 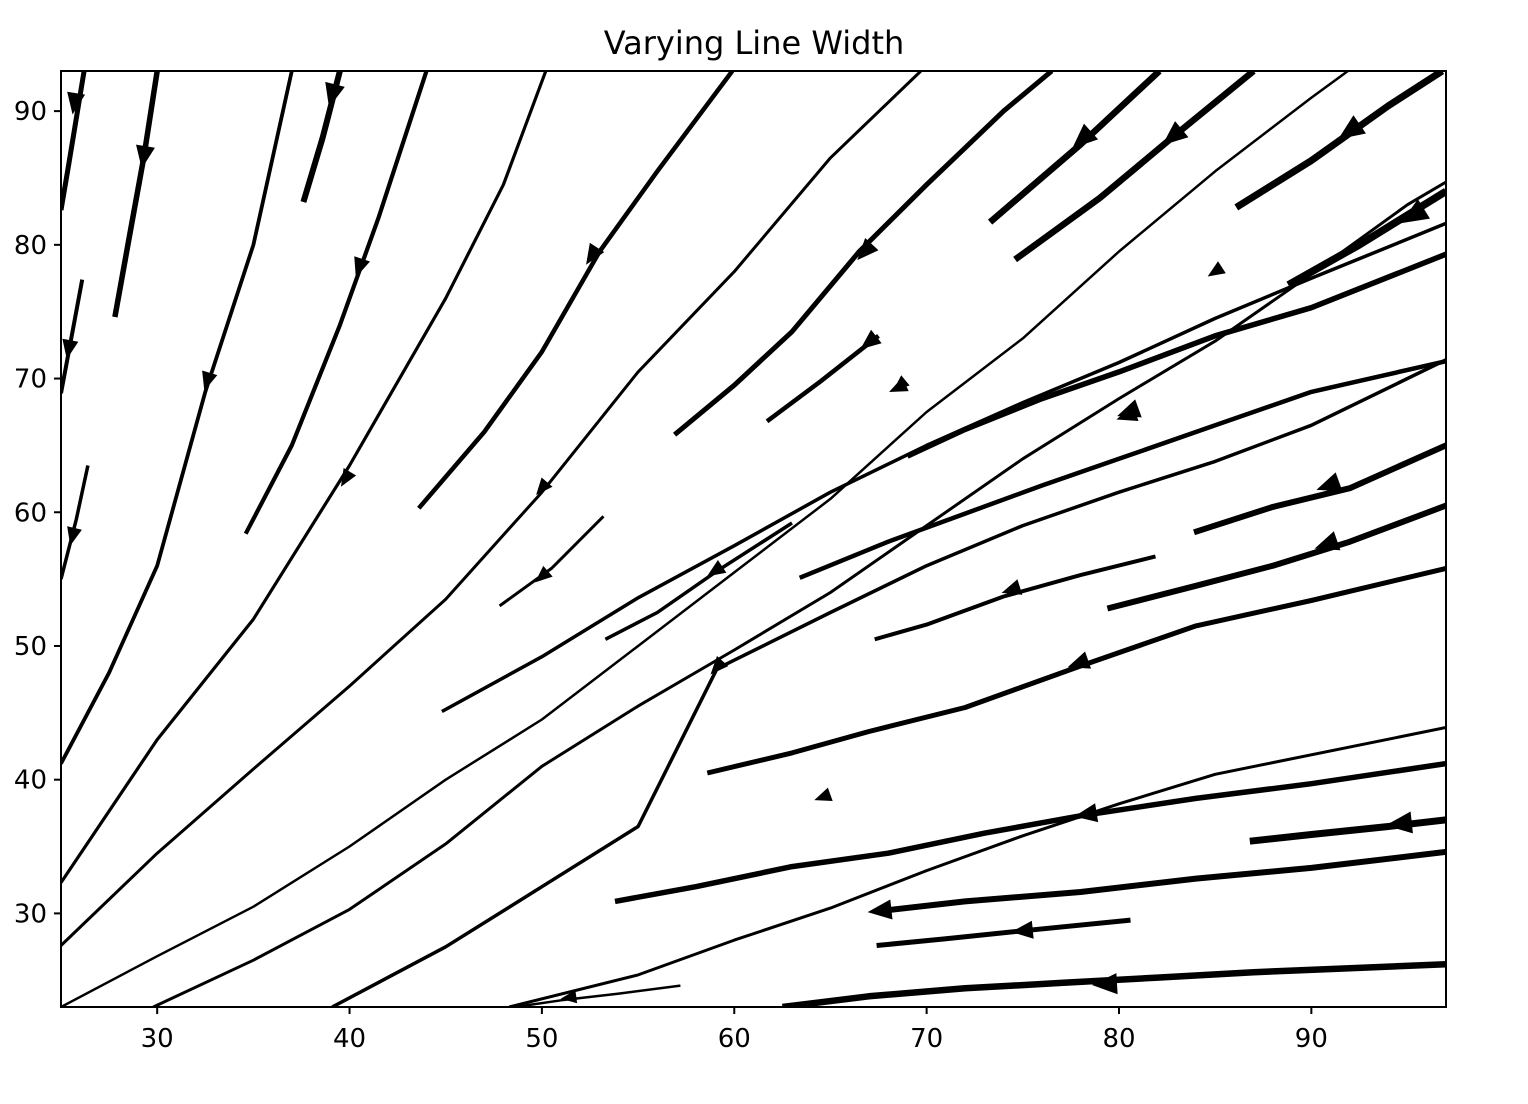 I want to click on x-tick-label: 60, so click(x=734, y=1039).